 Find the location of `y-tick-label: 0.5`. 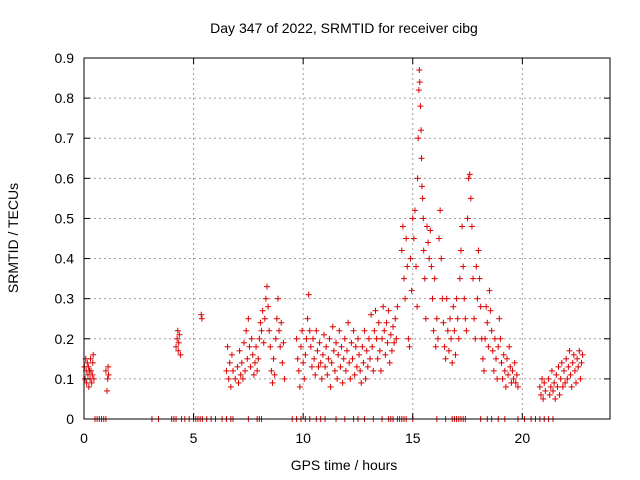

y-tick-label: 0.5 is located at coordinates (65, 218).